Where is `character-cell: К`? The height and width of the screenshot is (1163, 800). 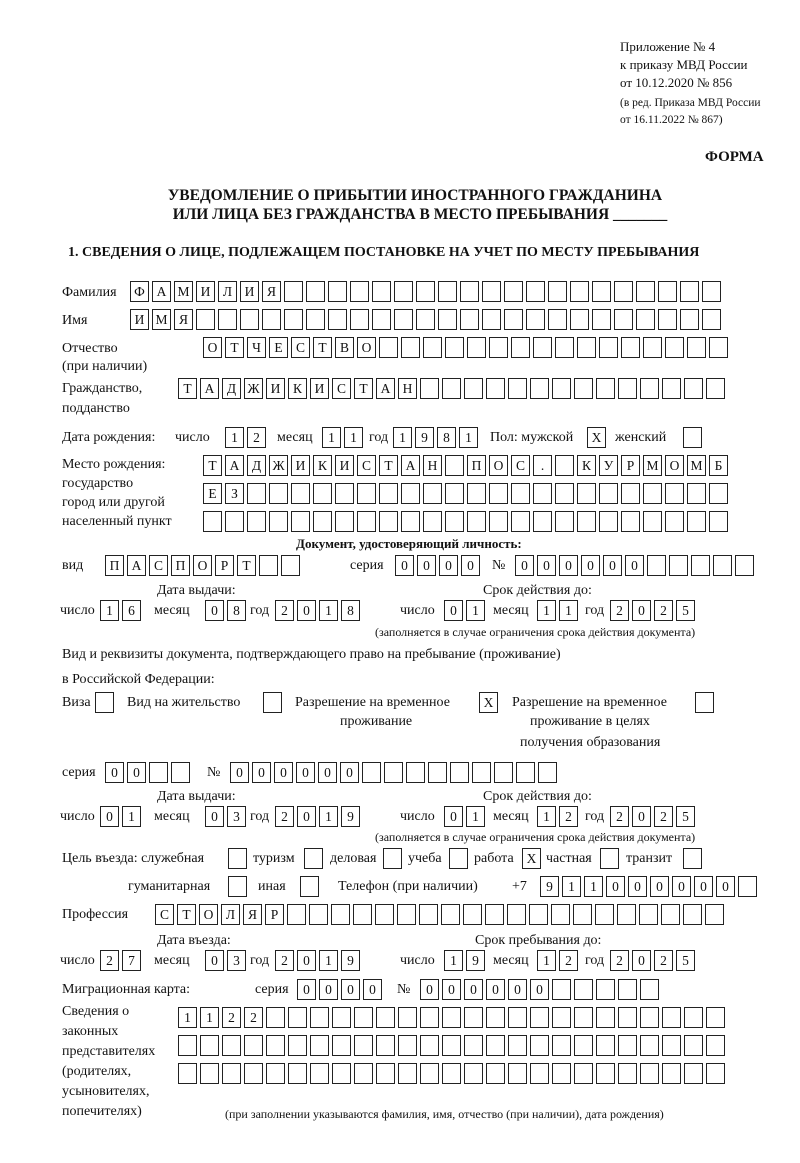
character-cell: К is located at coordinates (586, 465).